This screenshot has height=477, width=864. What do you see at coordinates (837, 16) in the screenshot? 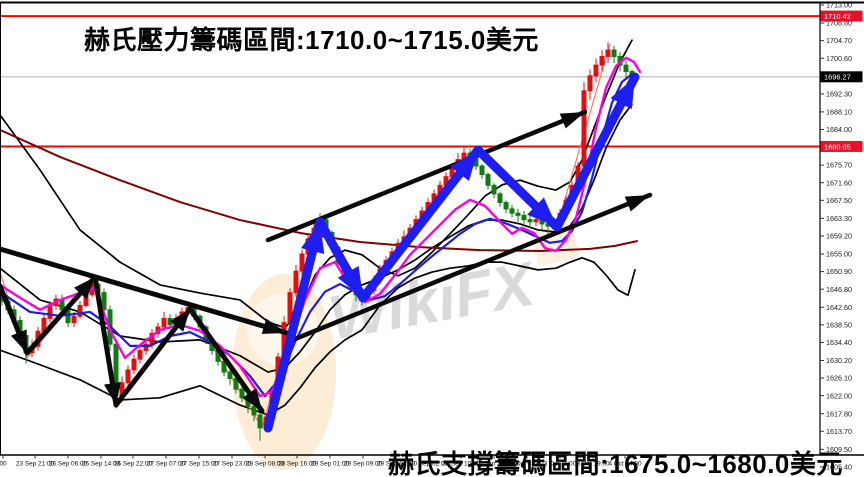
I see `resistance-label-text: 1710.42` at bounding box center [837, 16].